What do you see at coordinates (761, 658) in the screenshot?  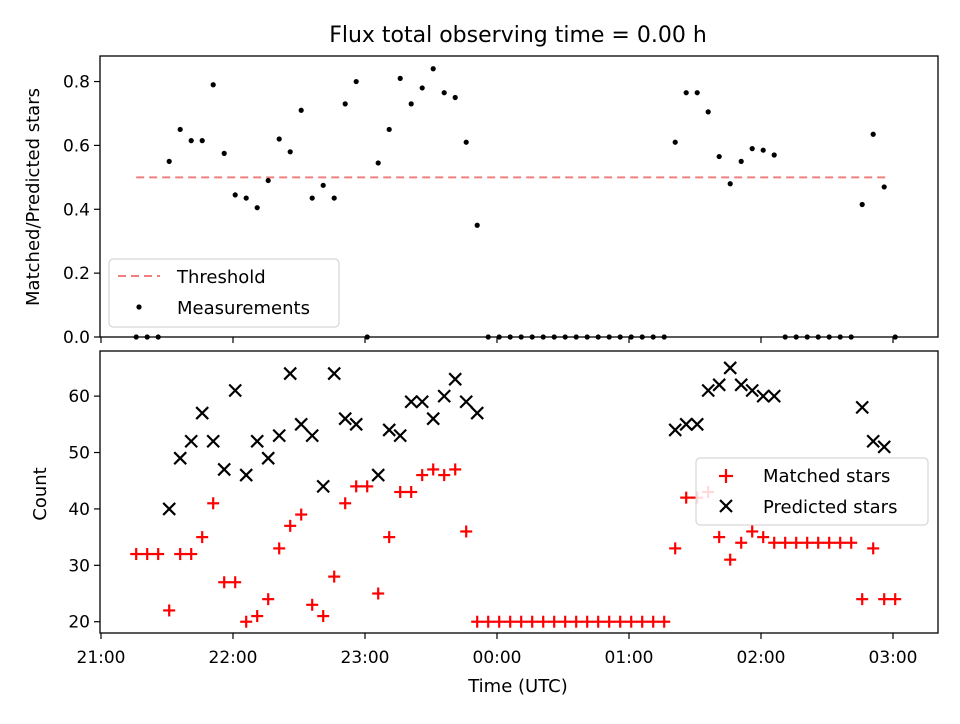 I see `x-tick-label: 02:00` at bounding box center [761, 658].